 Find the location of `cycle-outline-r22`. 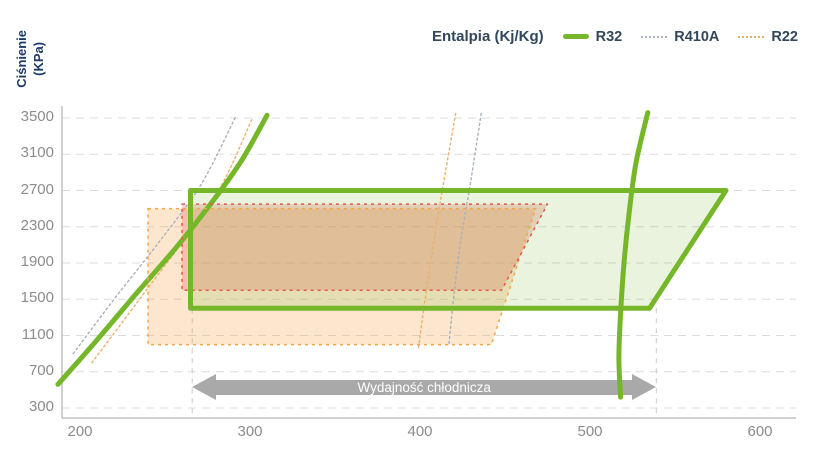

cycle-outline-r22 is located at coordinates (342, 276).